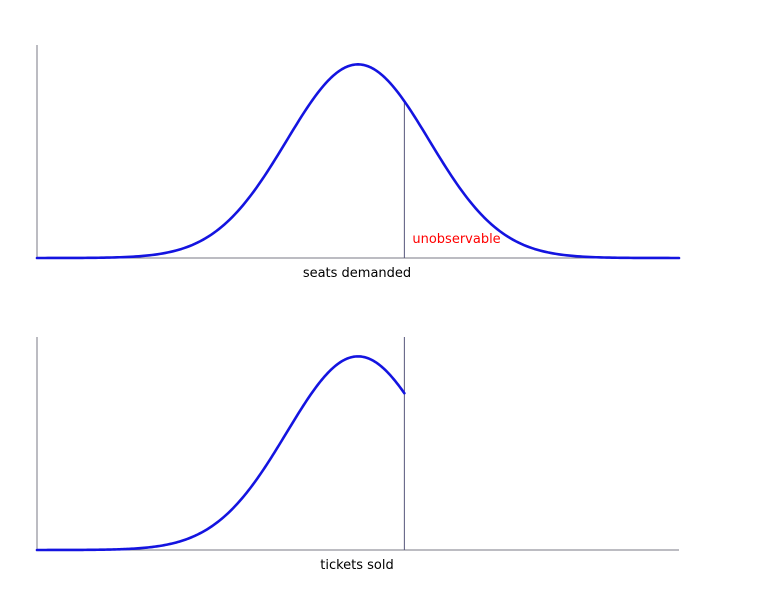 Image resolution: width=768 pixels, height=607 pixels. I want to click on x-axis-label: seats demanded, so click(357, 273).